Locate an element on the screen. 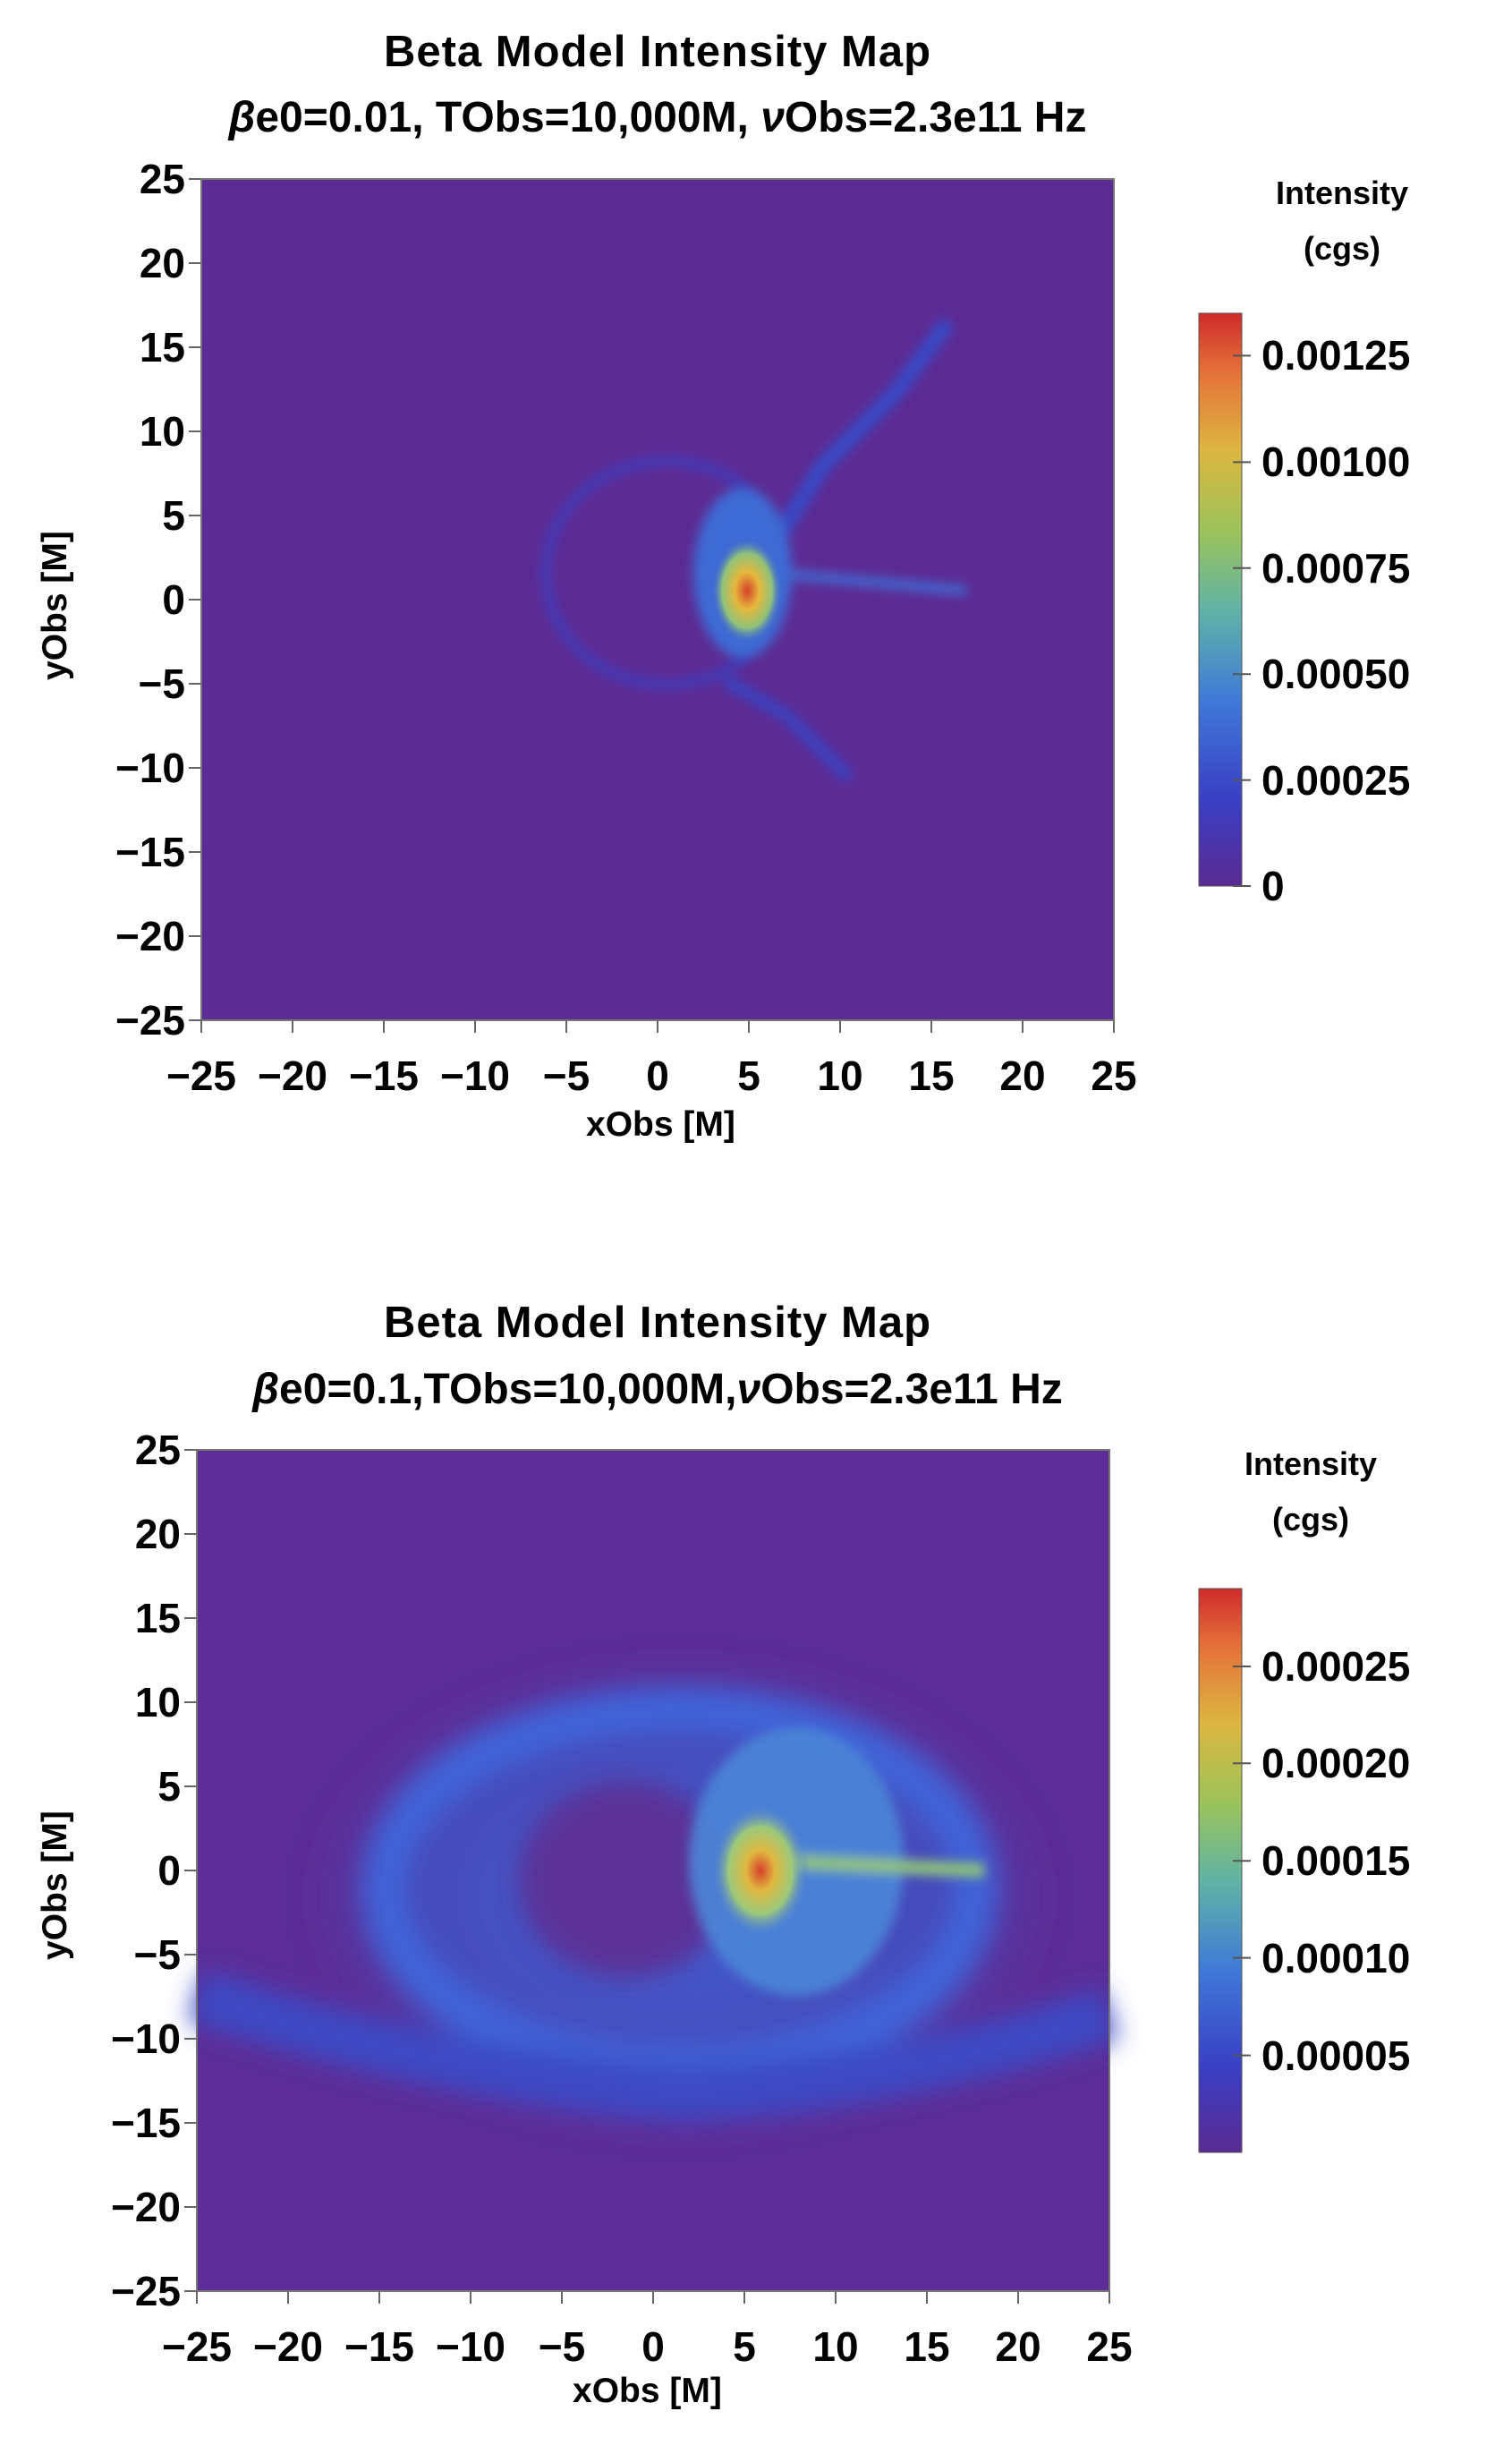 Image resolution: width=1512 pixels, height=2454 pixels. bottom-shadow is located at coordinates (626, 1880).